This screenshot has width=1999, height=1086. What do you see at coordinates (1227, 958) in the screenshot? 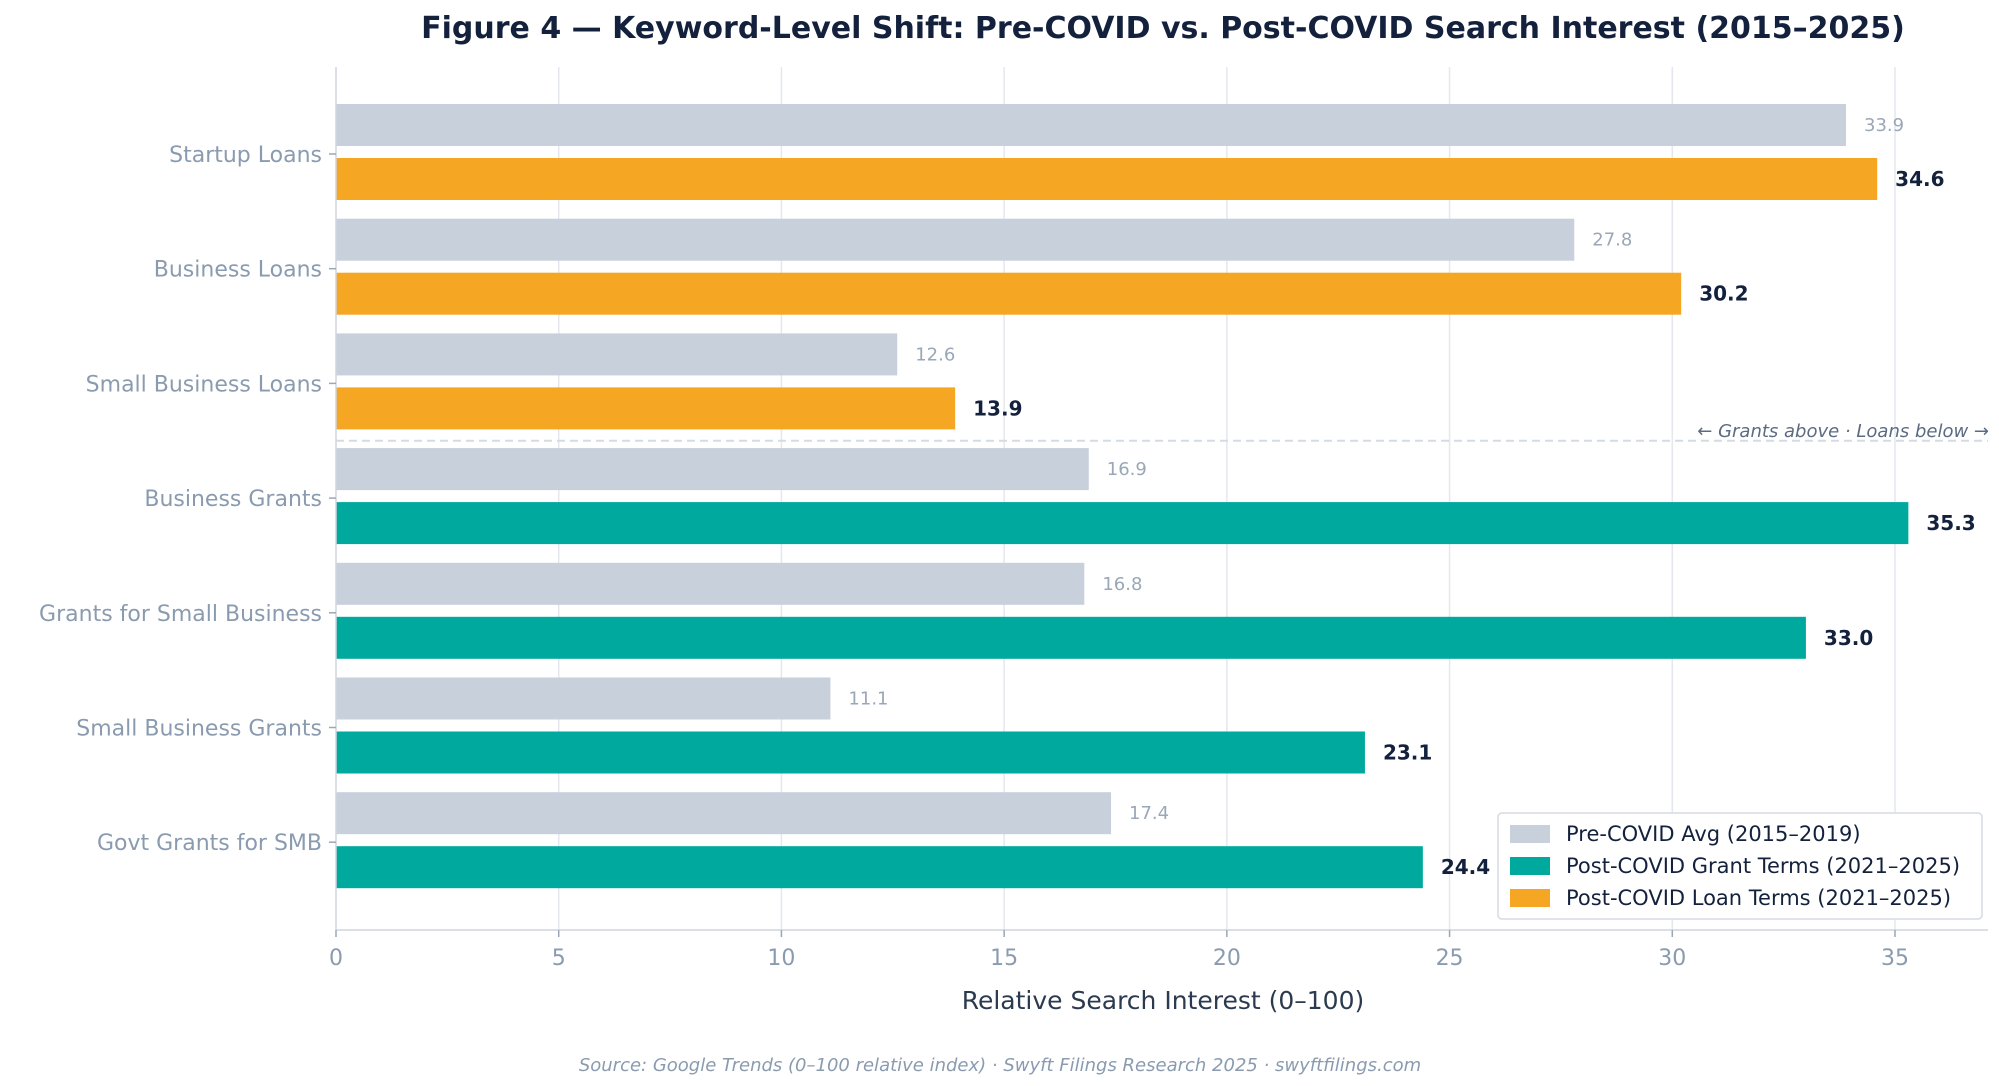
I see `x-tick-label: 20` at bounding box center [1227, 958].